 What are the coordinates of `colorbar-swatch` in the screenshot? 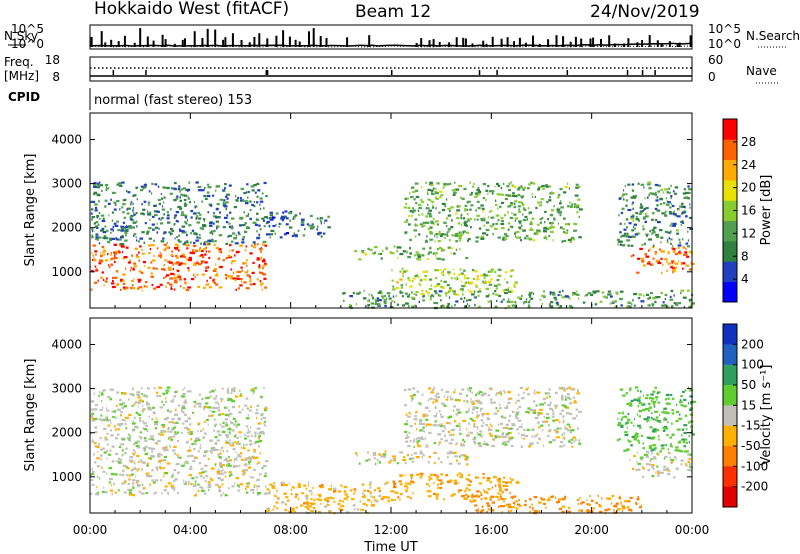 It's located at (730, 251).